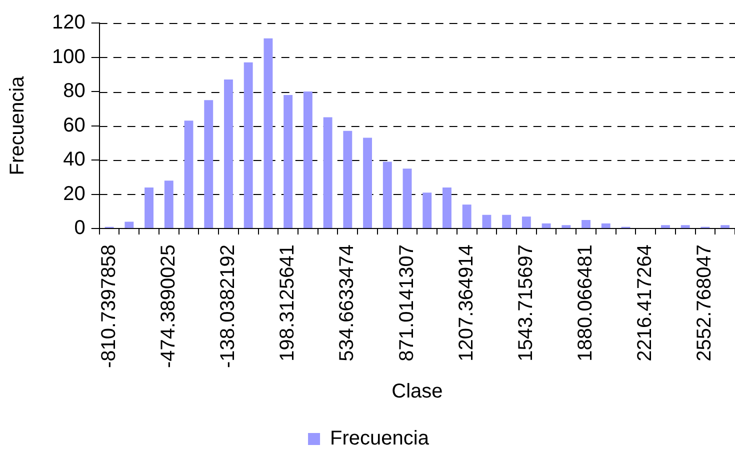  I want to click on y-tick-label: 120, so click(69, 23).